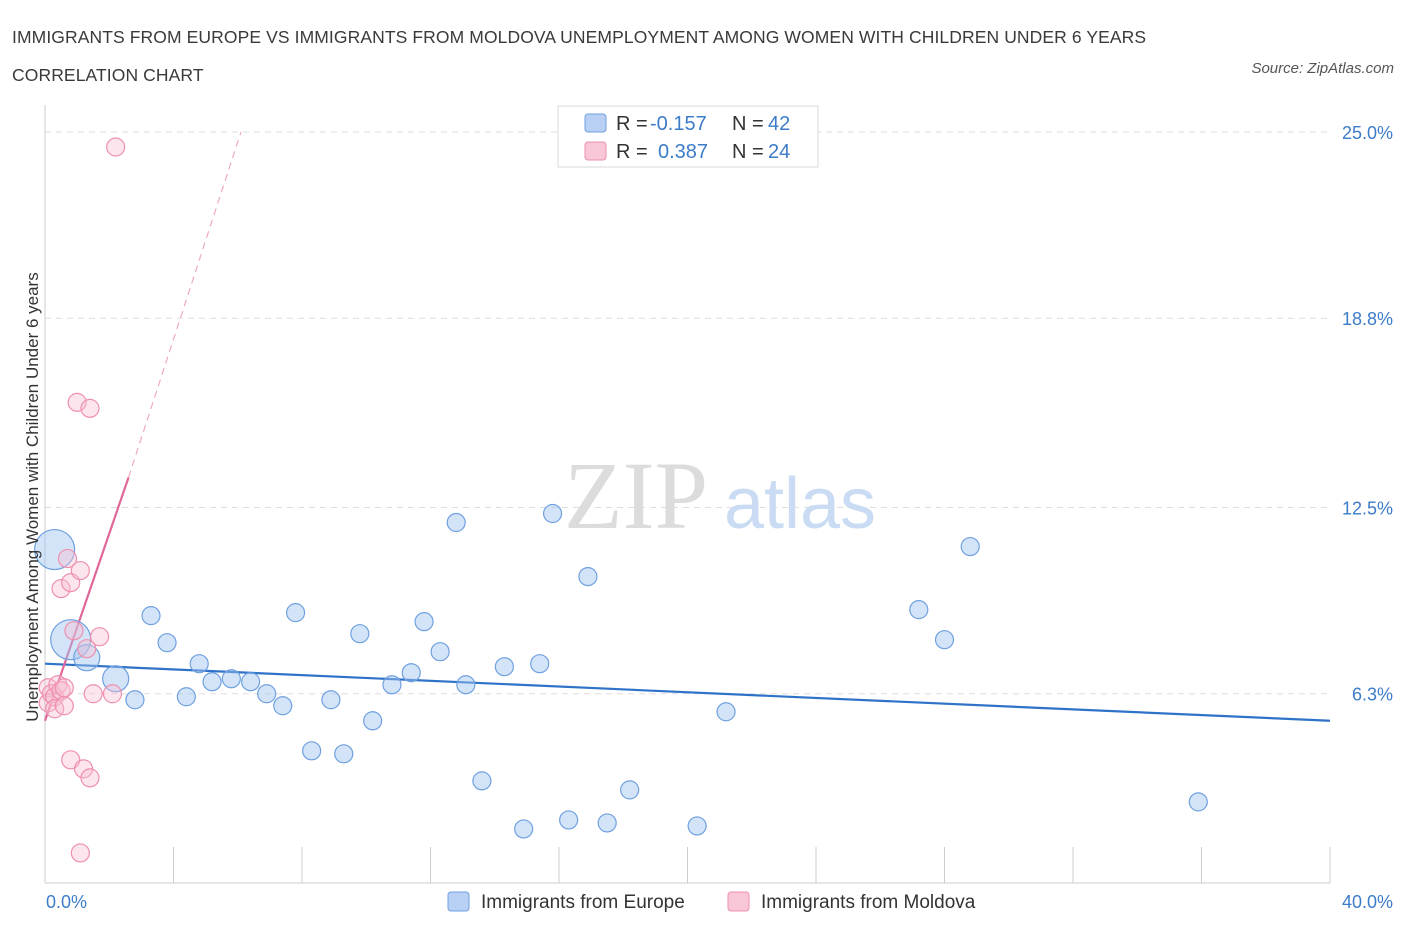 The height and width of the screenshot is (930, 1406). Describe the element at coordinates (688, 136) in the screenshot. I see `stats-legend: R = -0.157 N = 42 R = 0.387 N = 24` at that location.